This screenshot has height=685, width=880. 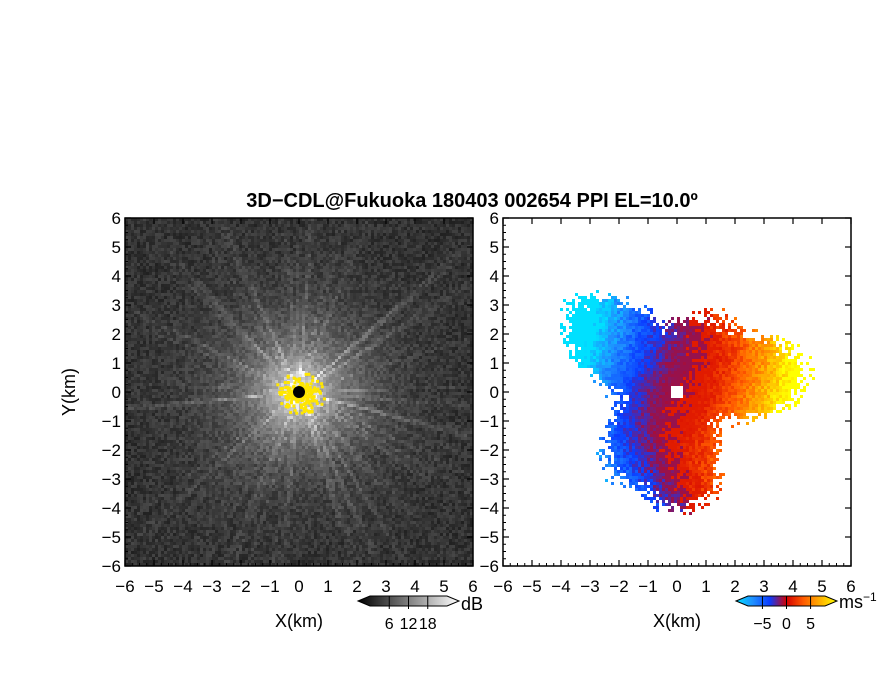 I want to click on reflectivity-colorbar-ticks: 6 12 18, so click(x=411, y=614).